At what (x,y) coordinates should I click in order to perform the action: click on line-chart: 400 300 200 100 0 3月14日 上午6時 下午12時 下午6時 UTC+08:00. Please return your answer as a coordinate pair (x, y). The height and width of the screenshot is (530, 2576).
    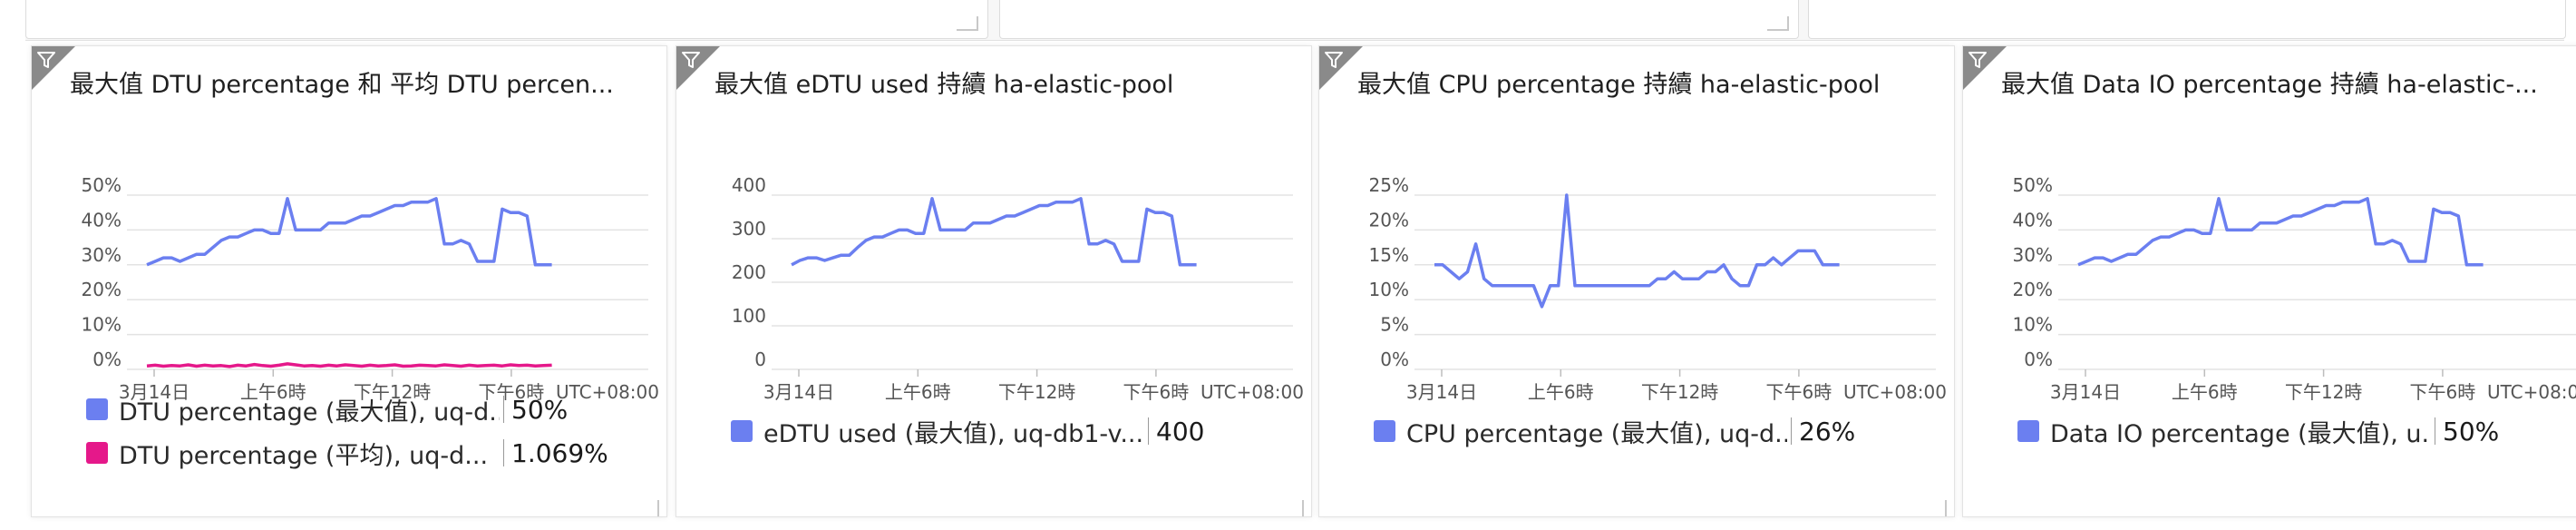
    Looking at the image, I should click on (1018, 288).